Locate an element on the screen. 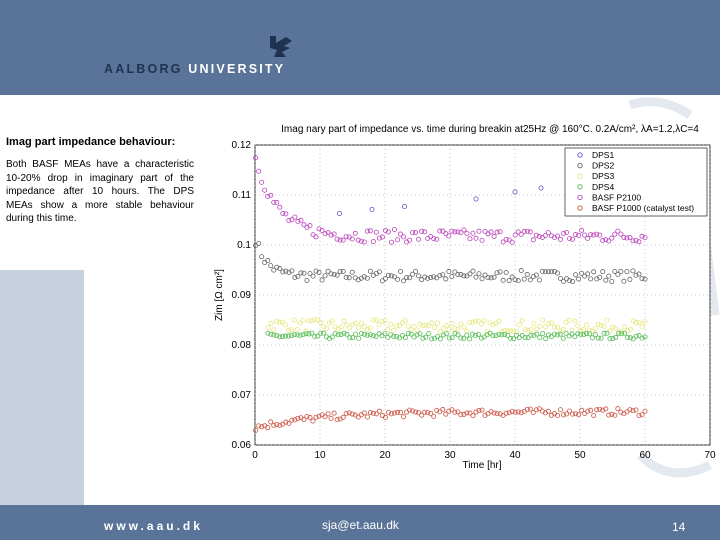 Image resolution: width=720 pixels, height=540 pixels. y-tick-label: 0.1 is located at coordinates (244, 245).